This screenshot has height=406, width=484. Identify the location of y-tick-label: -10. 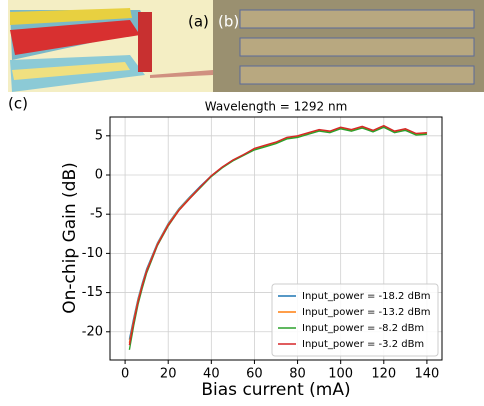
(92, 253).